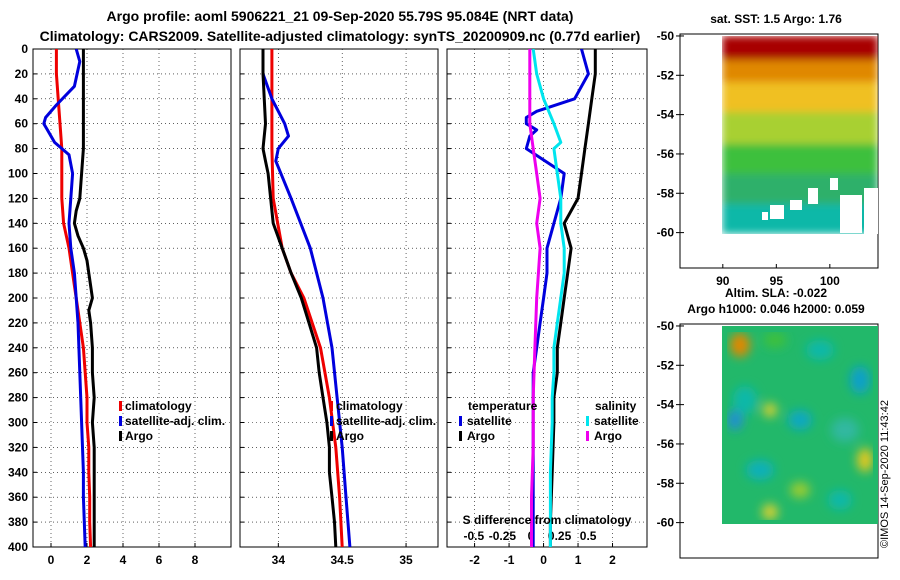 The height and width of the screenshot is (580, 900). I want to click on legend-title-temperature: temperature, so click(503, 406).